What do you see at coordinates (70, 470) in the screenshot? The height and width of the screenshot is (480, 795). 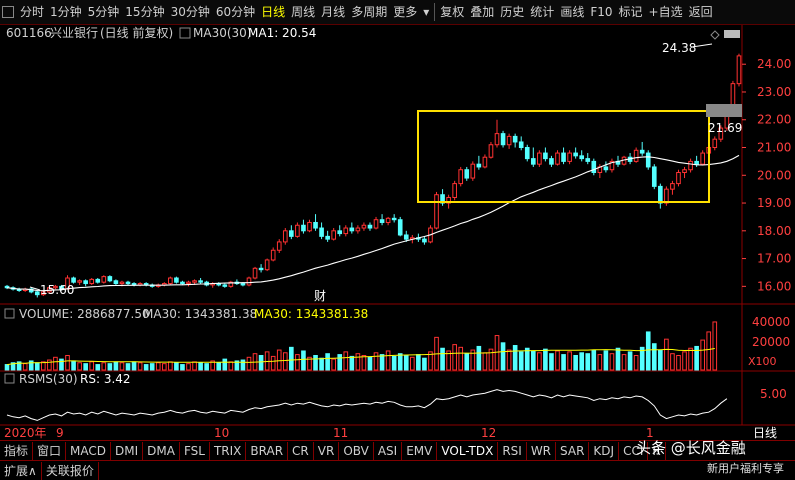 I see `related-quote-button: 关联报价` at bounding box center [70, 470].